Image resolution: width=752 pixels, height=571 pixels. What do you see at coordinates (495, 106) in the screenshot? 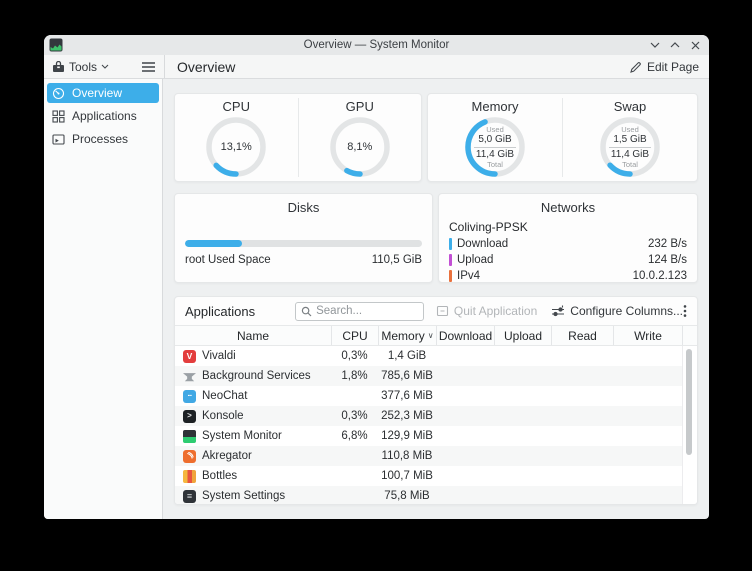
I see `gauge-title: Memory` at bounding box center [495, 106].